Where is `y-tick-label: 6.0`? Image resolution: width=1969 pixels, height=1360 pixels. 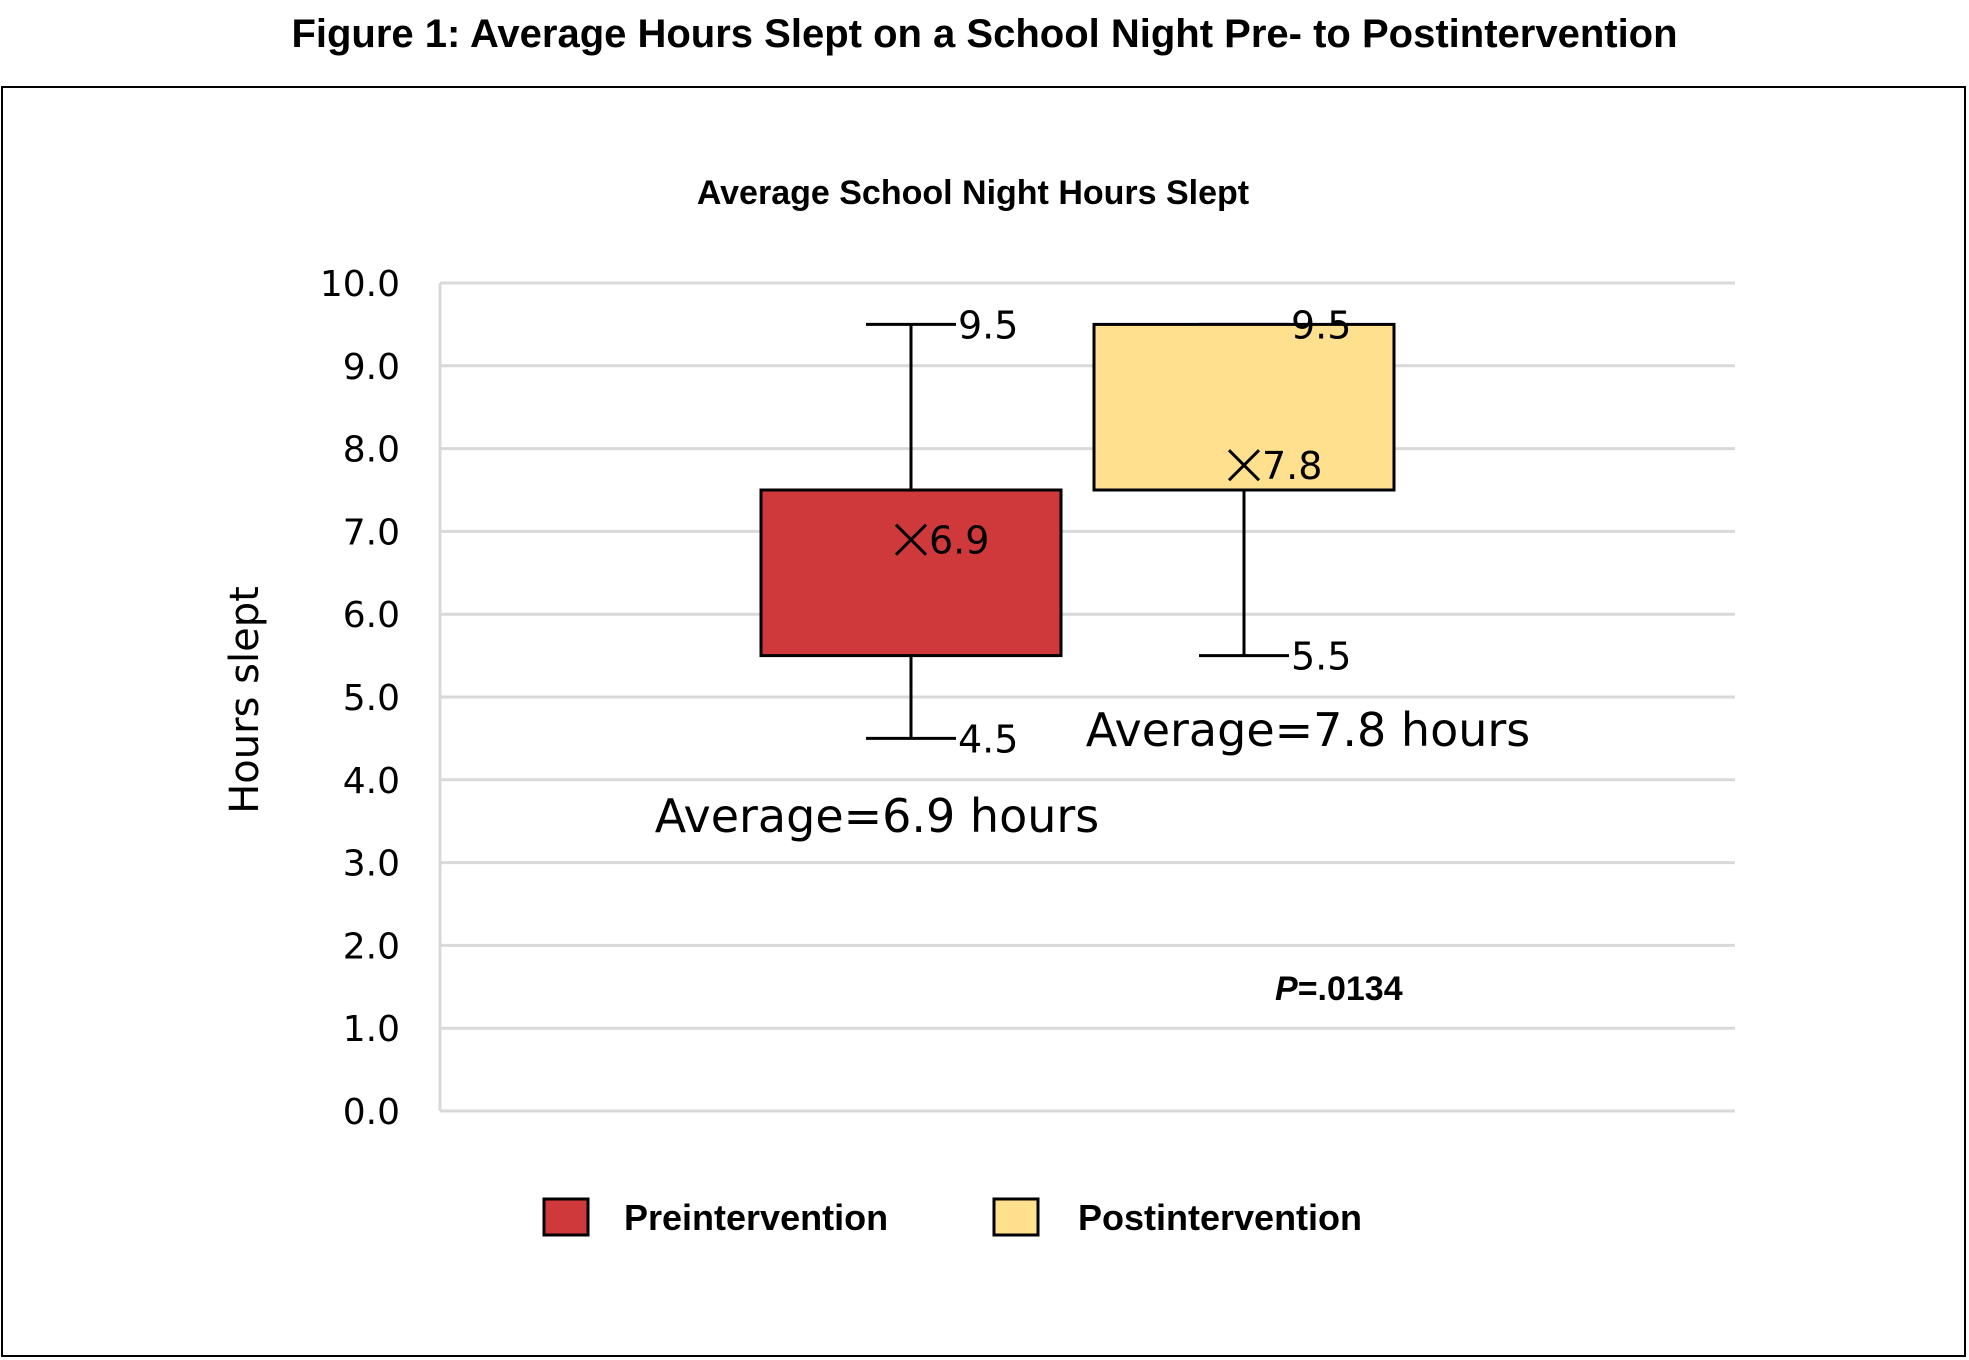
y-tick-label: 6.0 is located at coordinates (371, 615).